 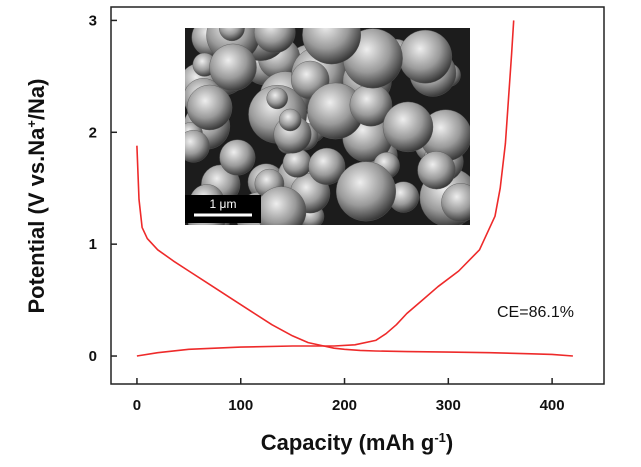 I want to click on y-tick-label: 1, so click(x=93, y=244).